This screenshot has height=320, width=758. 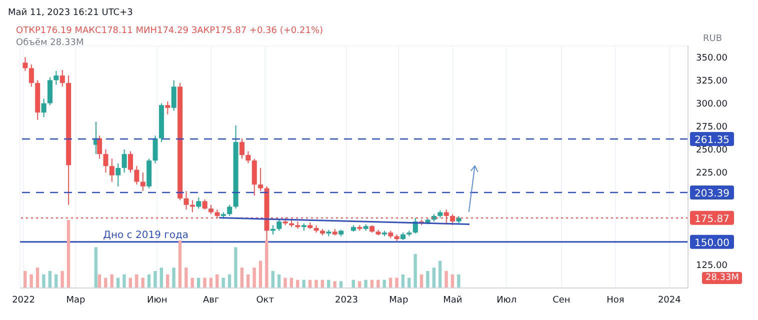 What do you see at coordinates (712, 104) in the screenshot?
I see `y-tick-label: 300.00` at bounding box center [712, 104].